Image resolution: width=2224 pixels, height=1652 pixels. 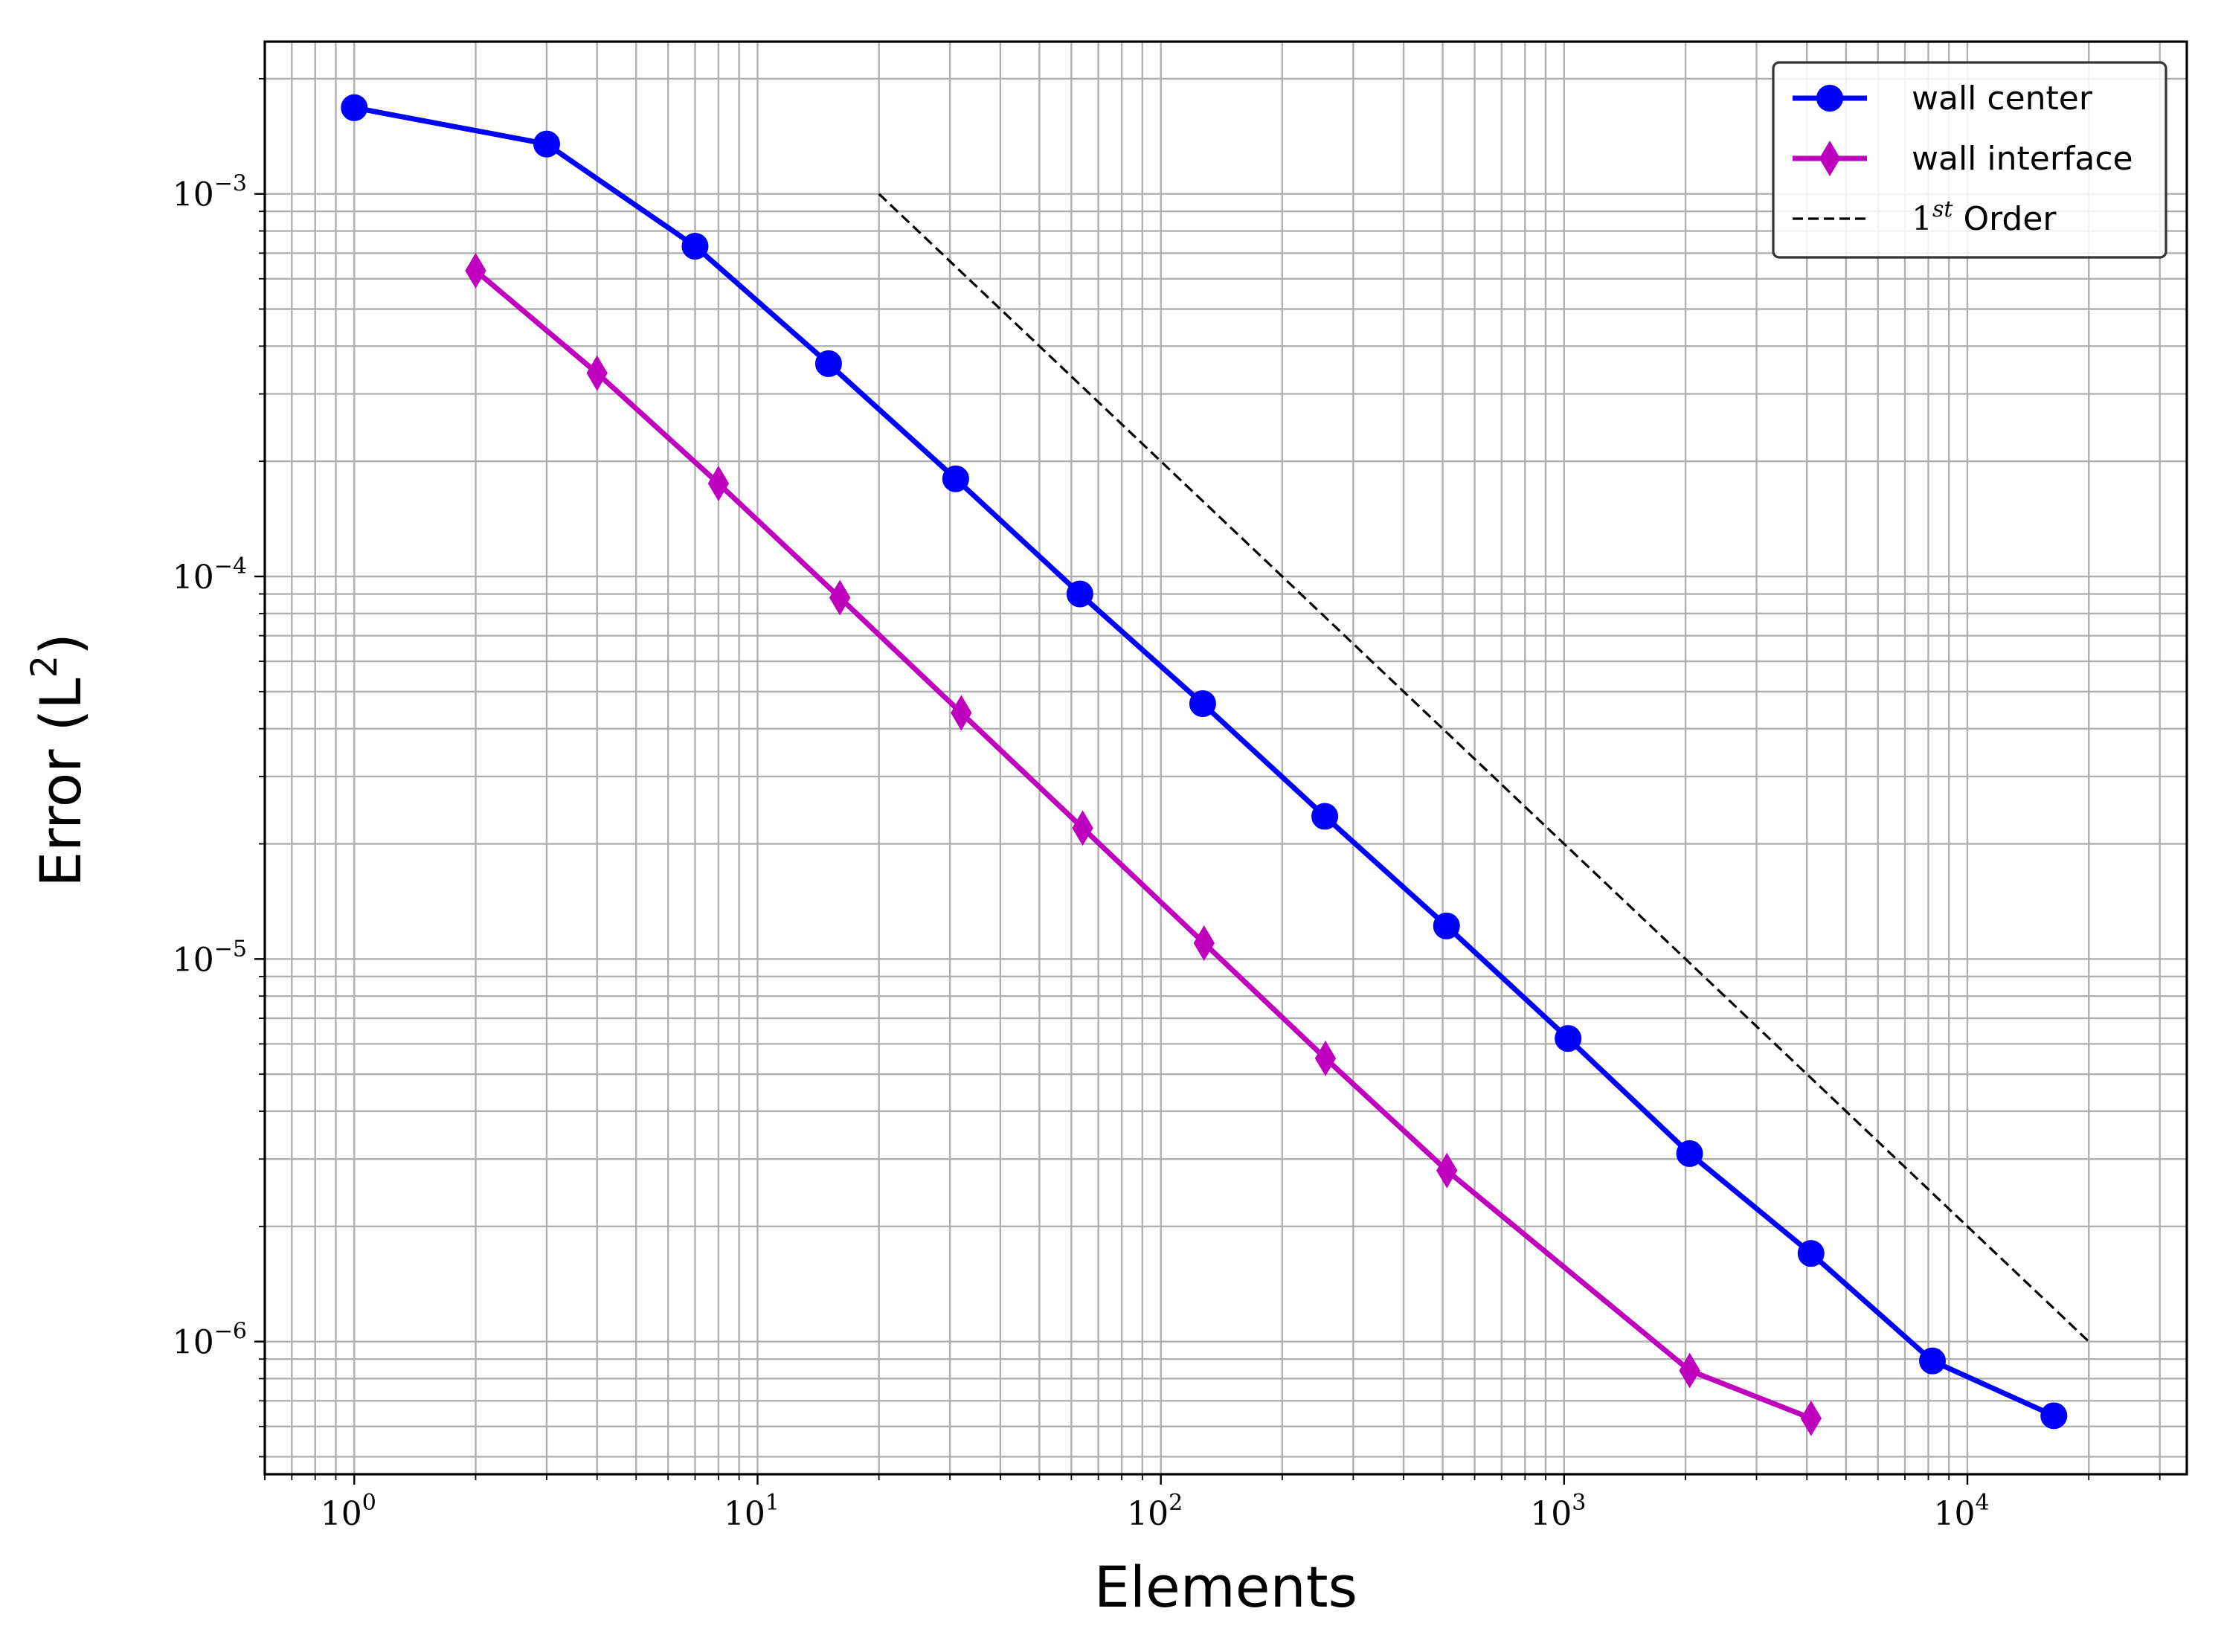 I want to click on legend: wall center wall interface 1st Order, so click(x=1969, y=160).